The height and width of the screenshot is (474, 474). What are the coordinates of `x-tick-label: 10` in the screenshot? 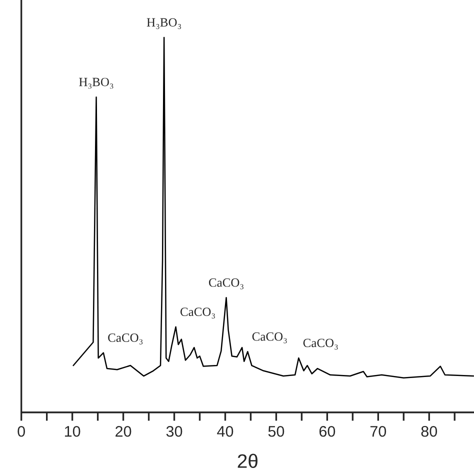 It's located at (72, 431).